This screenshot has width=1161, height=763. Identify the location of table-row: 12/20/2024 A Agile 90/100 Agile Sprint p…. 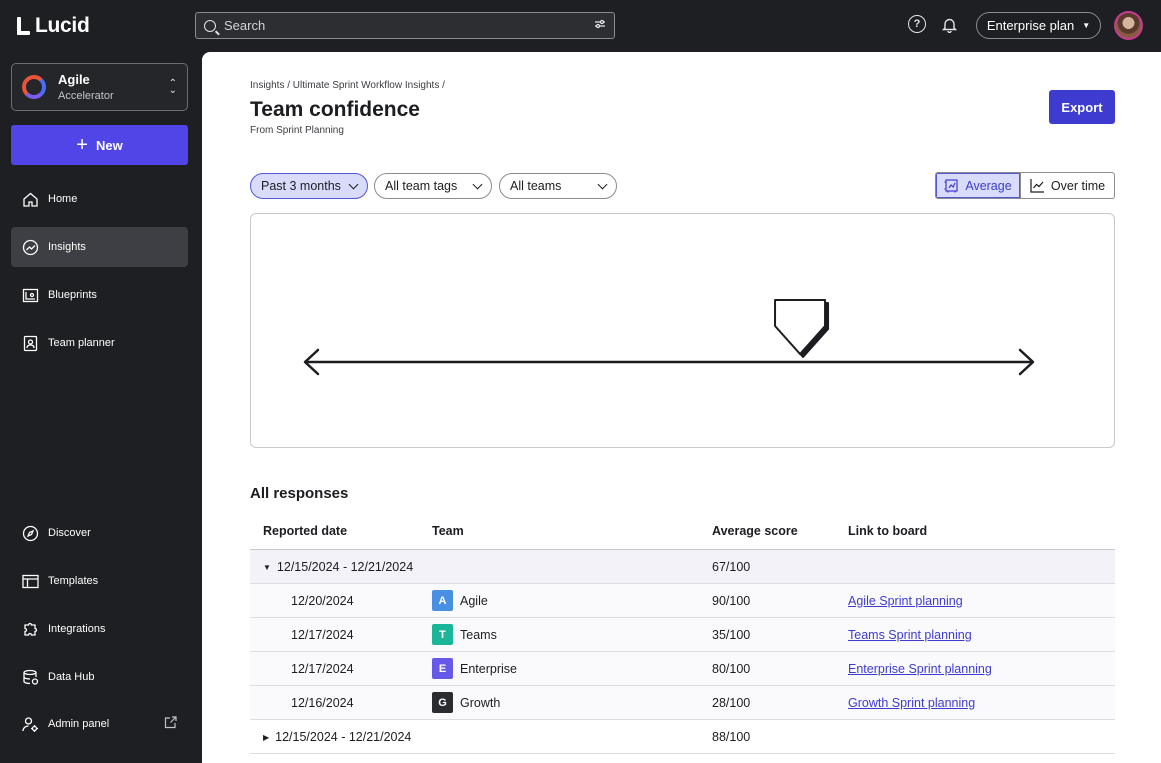
(682, 601).